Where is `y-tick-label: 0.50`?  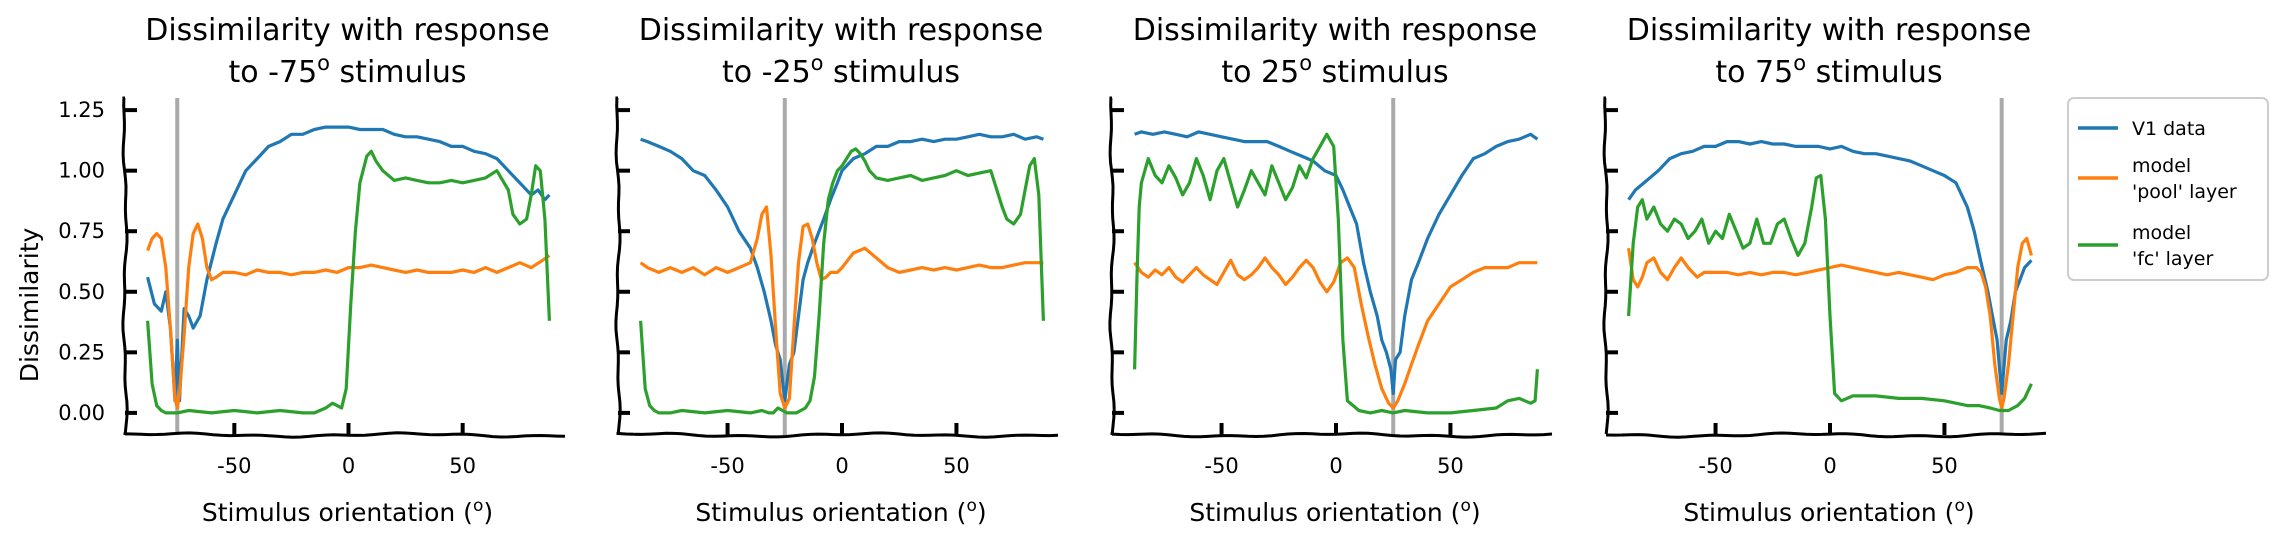 y-tick-label: 0.50 is located at coordinates (81, 292).